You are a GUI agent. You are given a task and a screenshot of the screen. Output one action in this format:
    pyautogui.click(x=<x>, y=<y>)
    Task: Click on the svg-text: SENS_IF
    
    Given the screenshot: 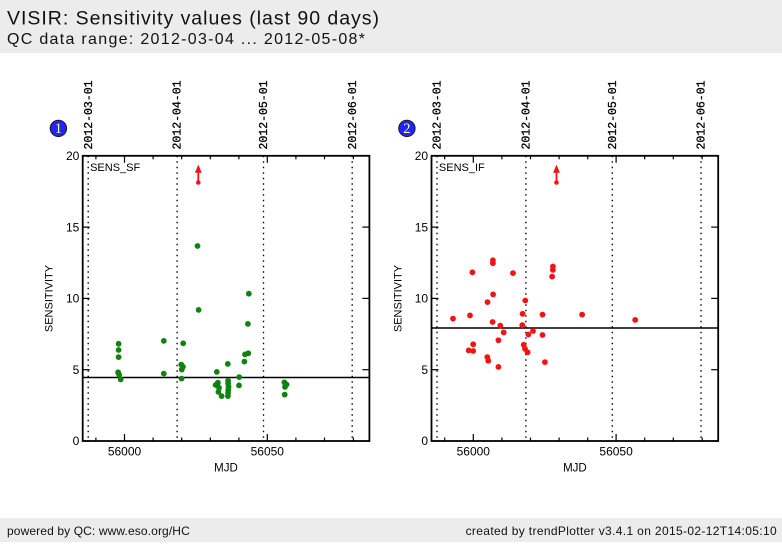 What is the action you would take?
    pyautogui.click(x=462, y=168)
    